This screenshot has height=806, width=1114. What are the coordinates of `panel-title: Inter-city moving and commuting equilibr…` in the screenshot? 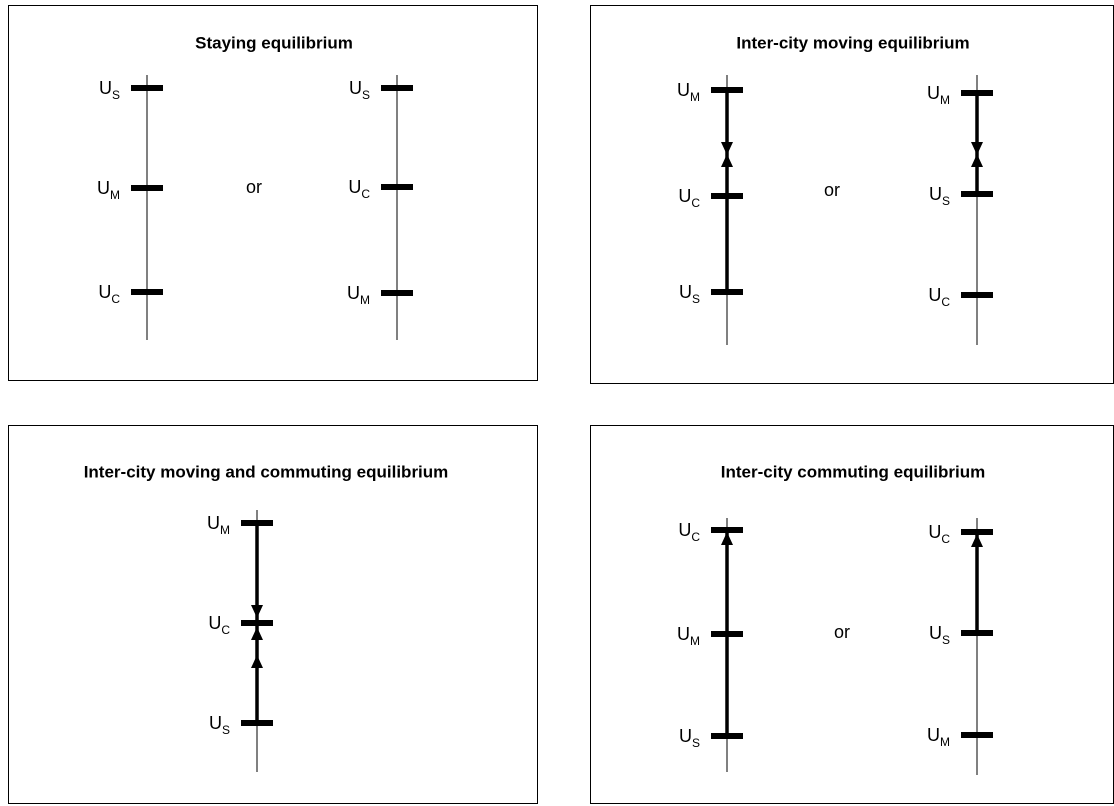 It's located at (266, 471).